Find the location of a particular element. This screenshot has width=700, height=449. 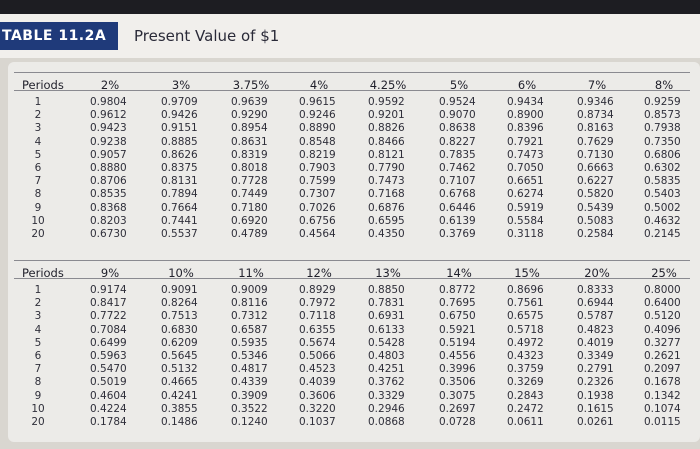

value-cell: 0.8375 is located at coordinates (179, 168).